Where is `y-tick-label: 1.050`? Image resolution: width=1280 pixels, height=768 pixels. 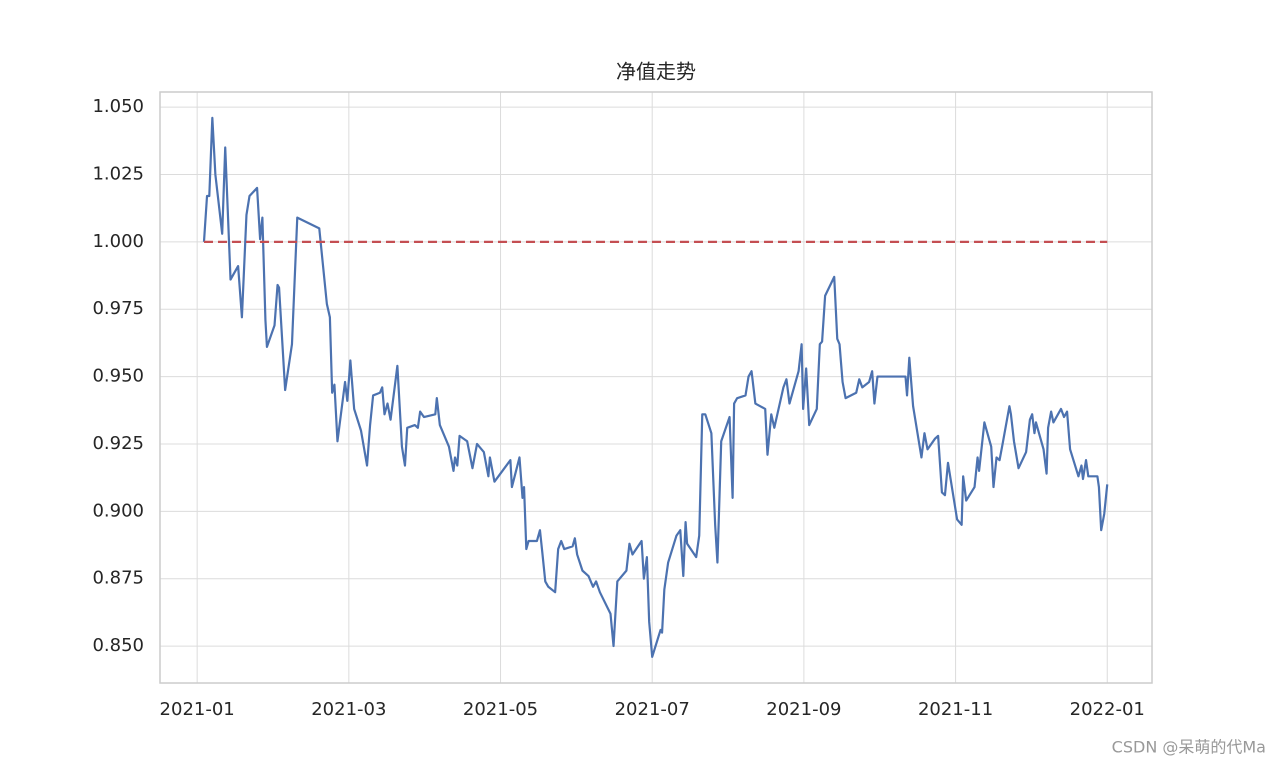
y-tick-label: 1.050 is located at coordinates (118, 106).